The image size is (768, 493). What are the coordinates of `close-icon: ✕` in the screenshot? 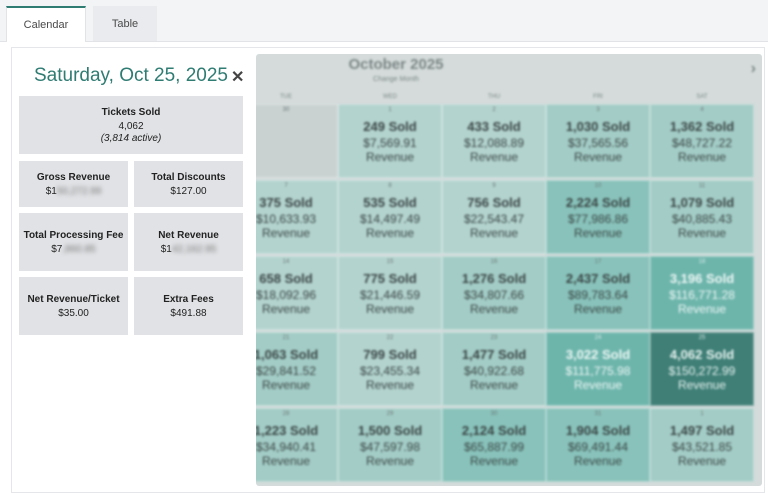 It's located at (238, 77).